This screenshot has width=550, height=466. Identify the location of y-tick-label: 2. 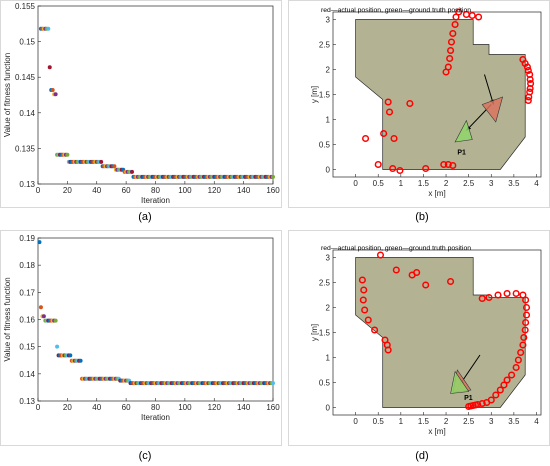
(328, 70).